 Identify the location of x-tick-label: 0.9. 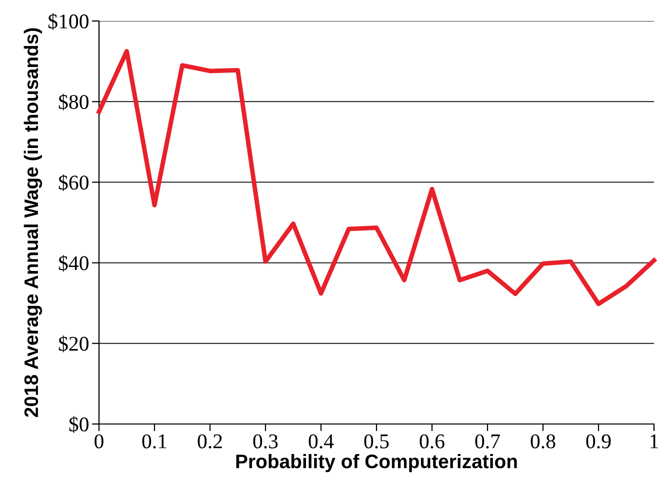
(598, 441).